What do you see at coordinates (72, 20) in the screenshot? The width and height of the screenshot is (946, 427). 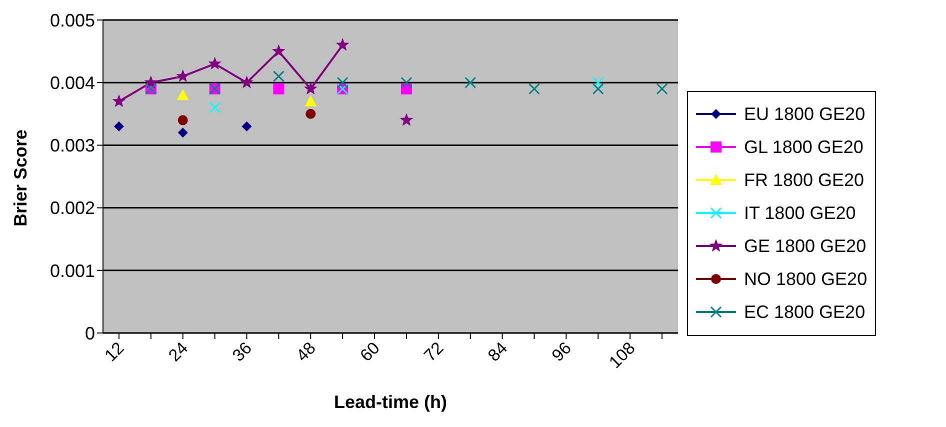 I see `y-tick-label: 0.005` at bounding box center [72, 20].